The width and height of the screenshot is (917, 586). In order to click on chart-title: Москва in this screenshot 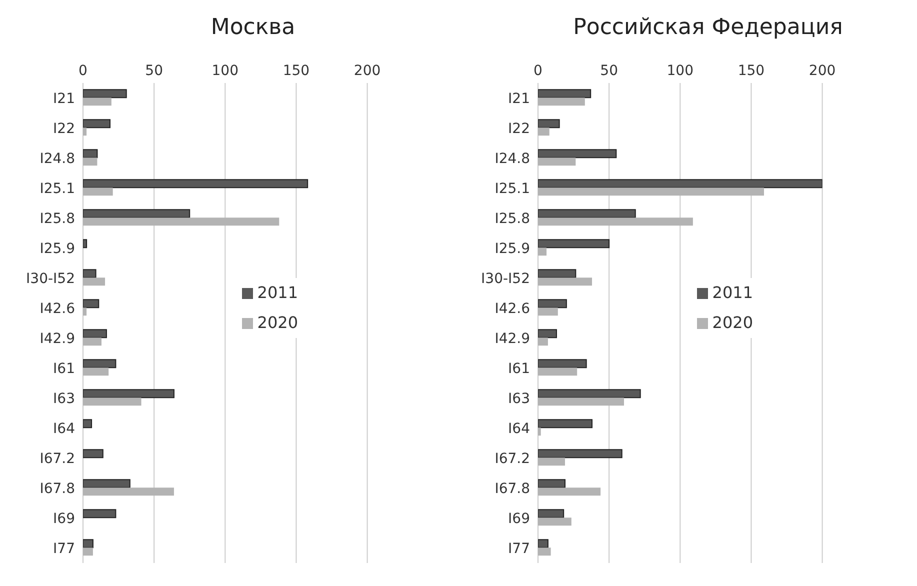, I will do `click(253, 28)`.